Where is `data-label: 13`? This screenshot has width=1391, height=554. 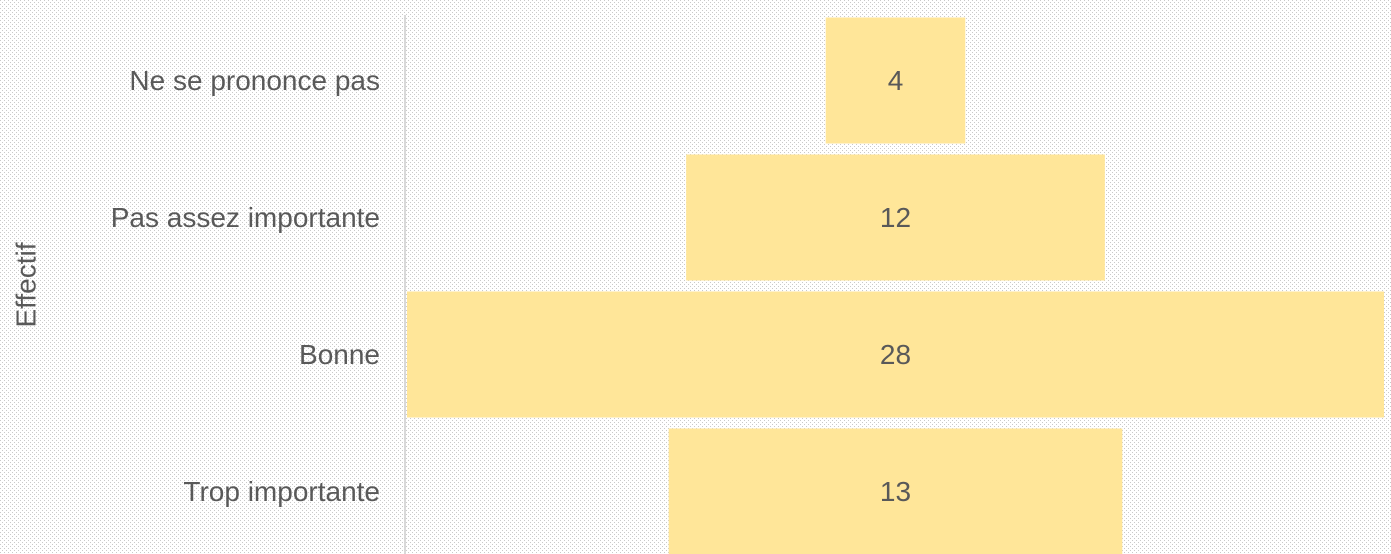 data-label: 13 is located at coordinates (895, 491).